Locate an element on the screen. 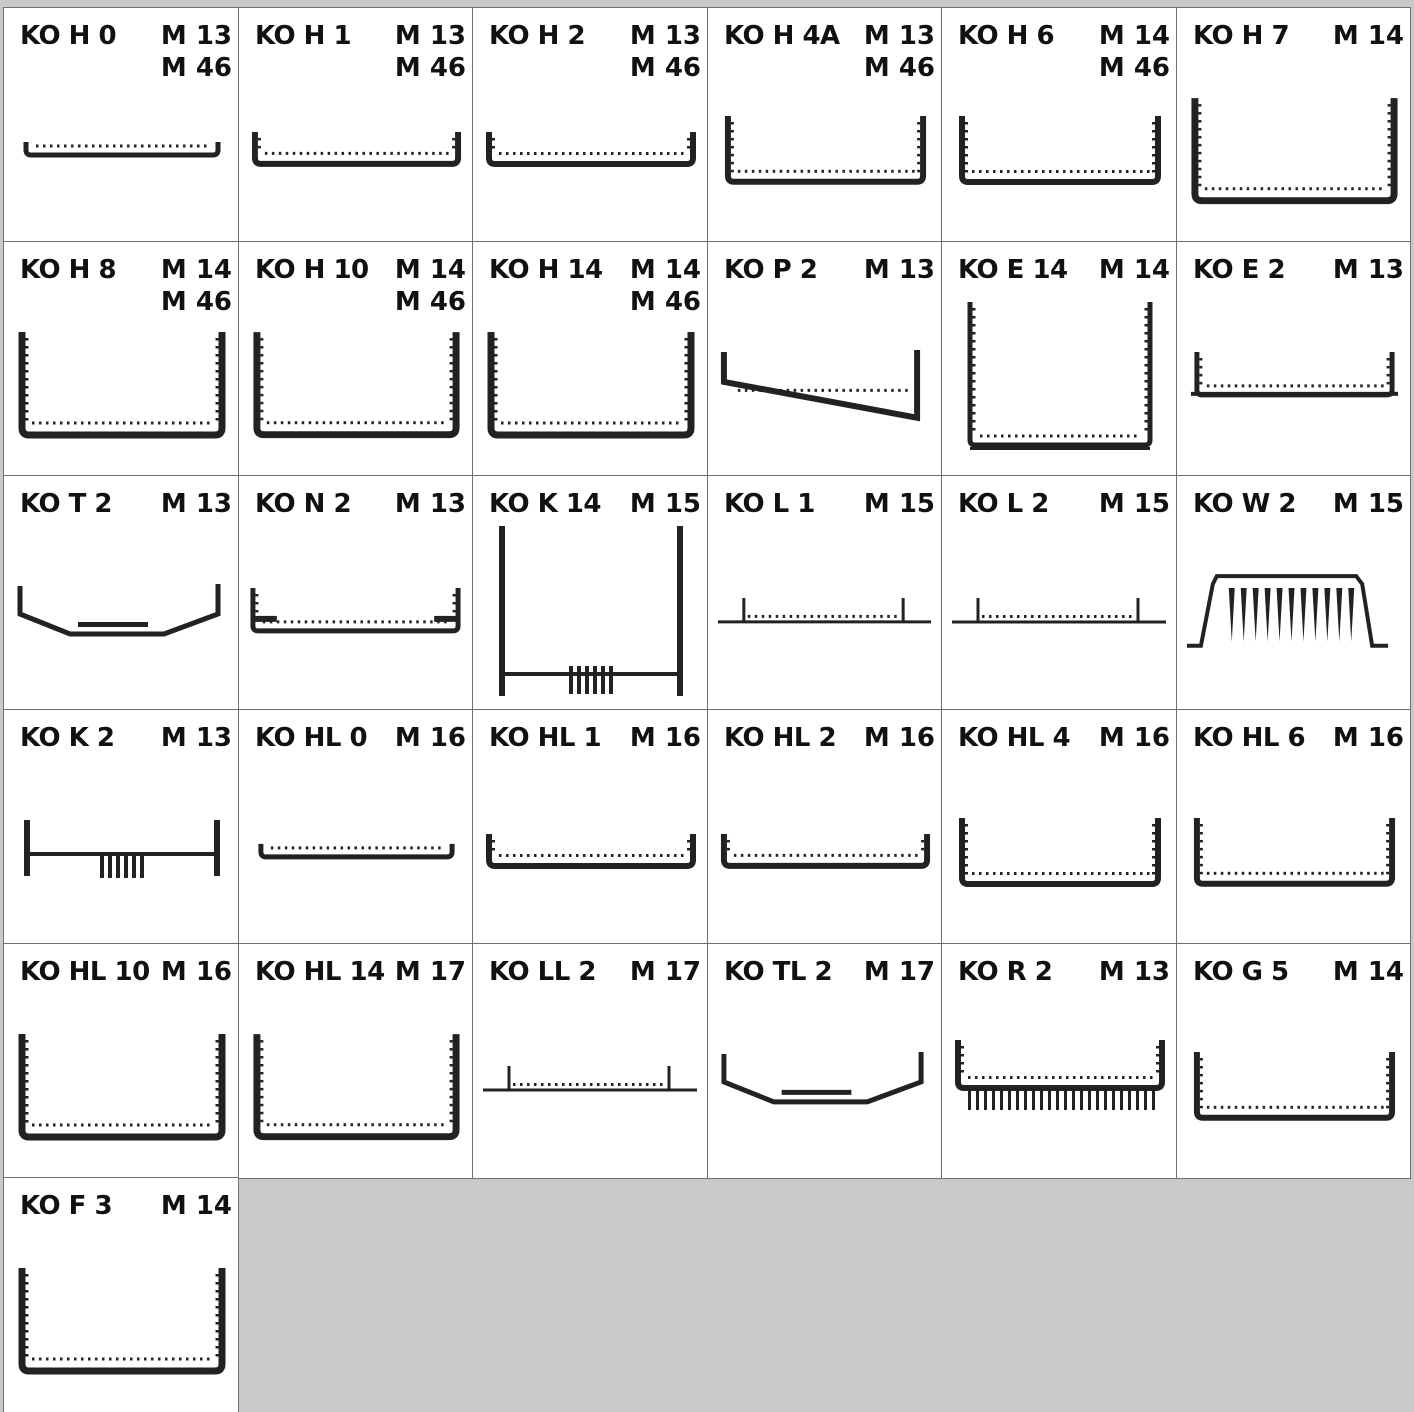  profile-name: KO H 2 is located at coordinates (537, 36).